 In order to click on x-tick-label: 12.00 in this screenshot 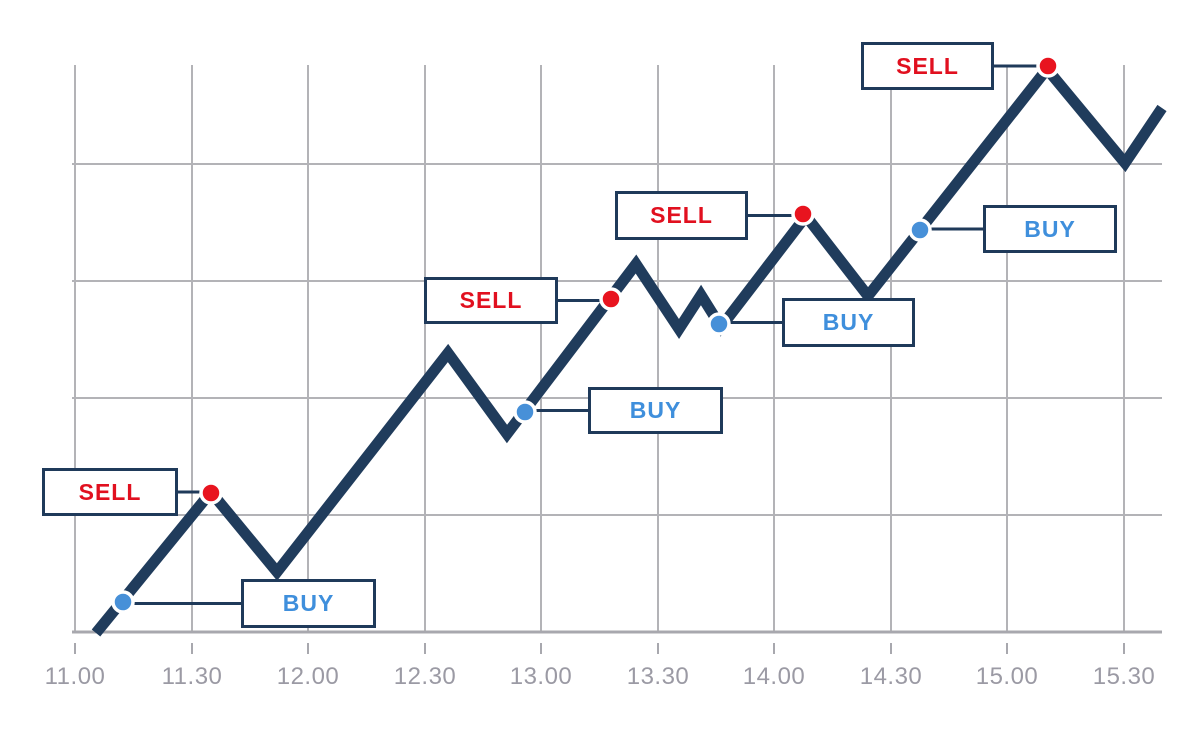, I will do `click(308, 676)`.